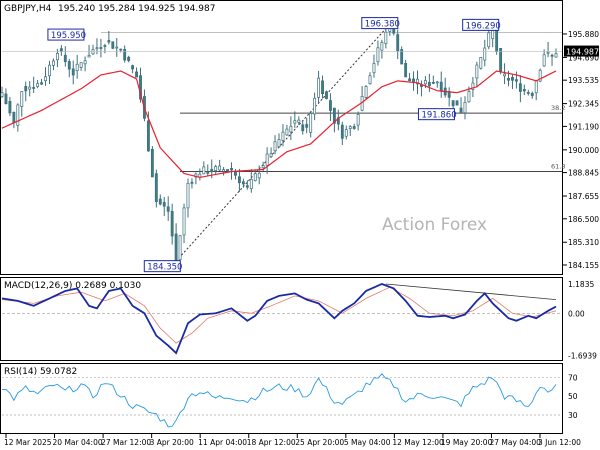 This screenshot has width=600, height=450. What do you see at coordinates (72, 286) in the screenshot?
I see `macd-label: MACD(12,26,9) 0.2689 0.1030` at bounding box center [72, 286].